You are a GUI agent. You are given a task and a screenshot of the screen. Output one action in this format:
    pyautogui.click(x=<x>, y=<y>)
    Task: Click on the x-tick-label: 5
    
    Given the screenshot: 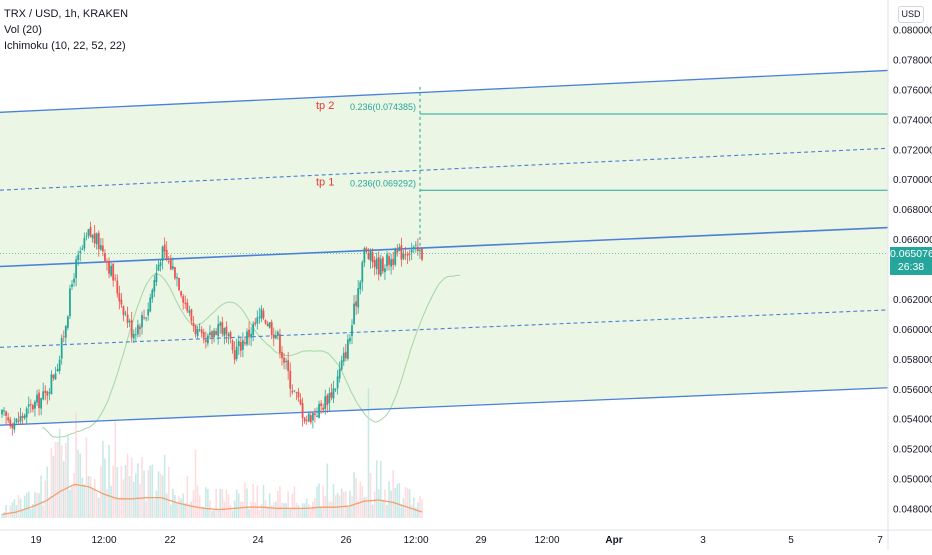 What is the action you would take?
    pyautogui.click(x=791, y=540)
    